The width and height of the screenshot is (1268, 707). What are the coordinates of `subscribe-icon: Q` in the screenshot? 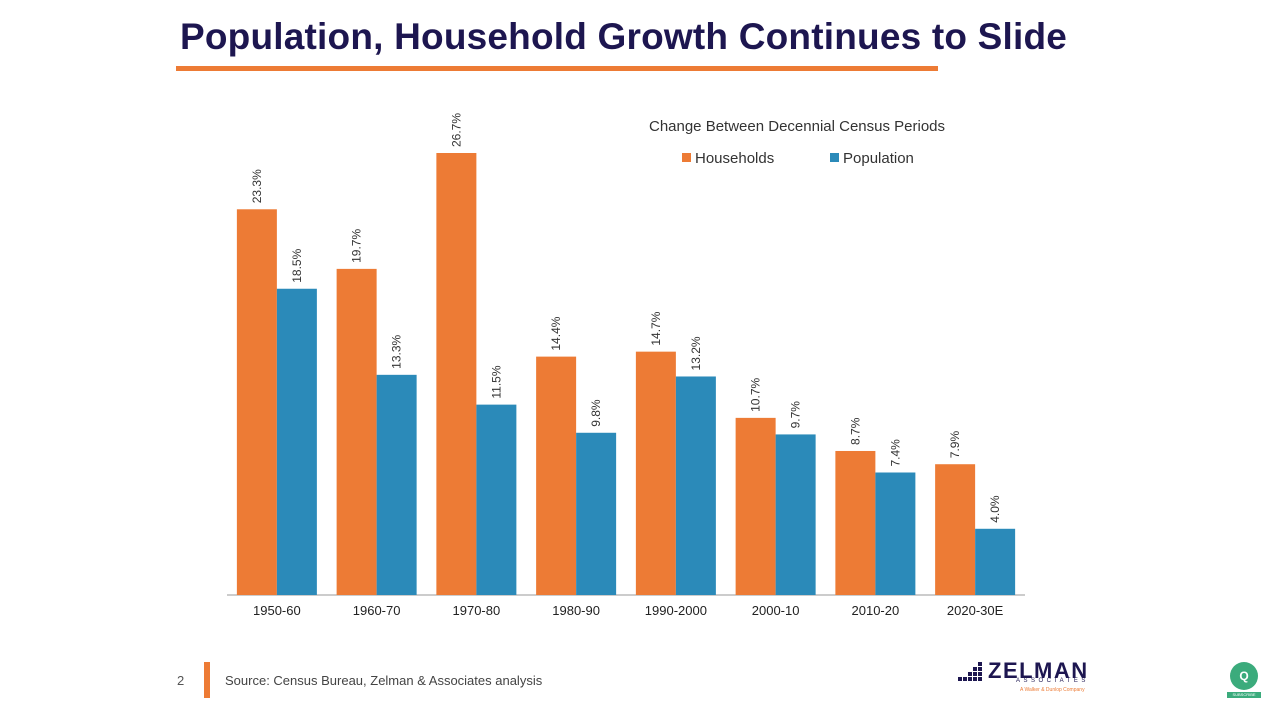 It's located at (1244, 676).